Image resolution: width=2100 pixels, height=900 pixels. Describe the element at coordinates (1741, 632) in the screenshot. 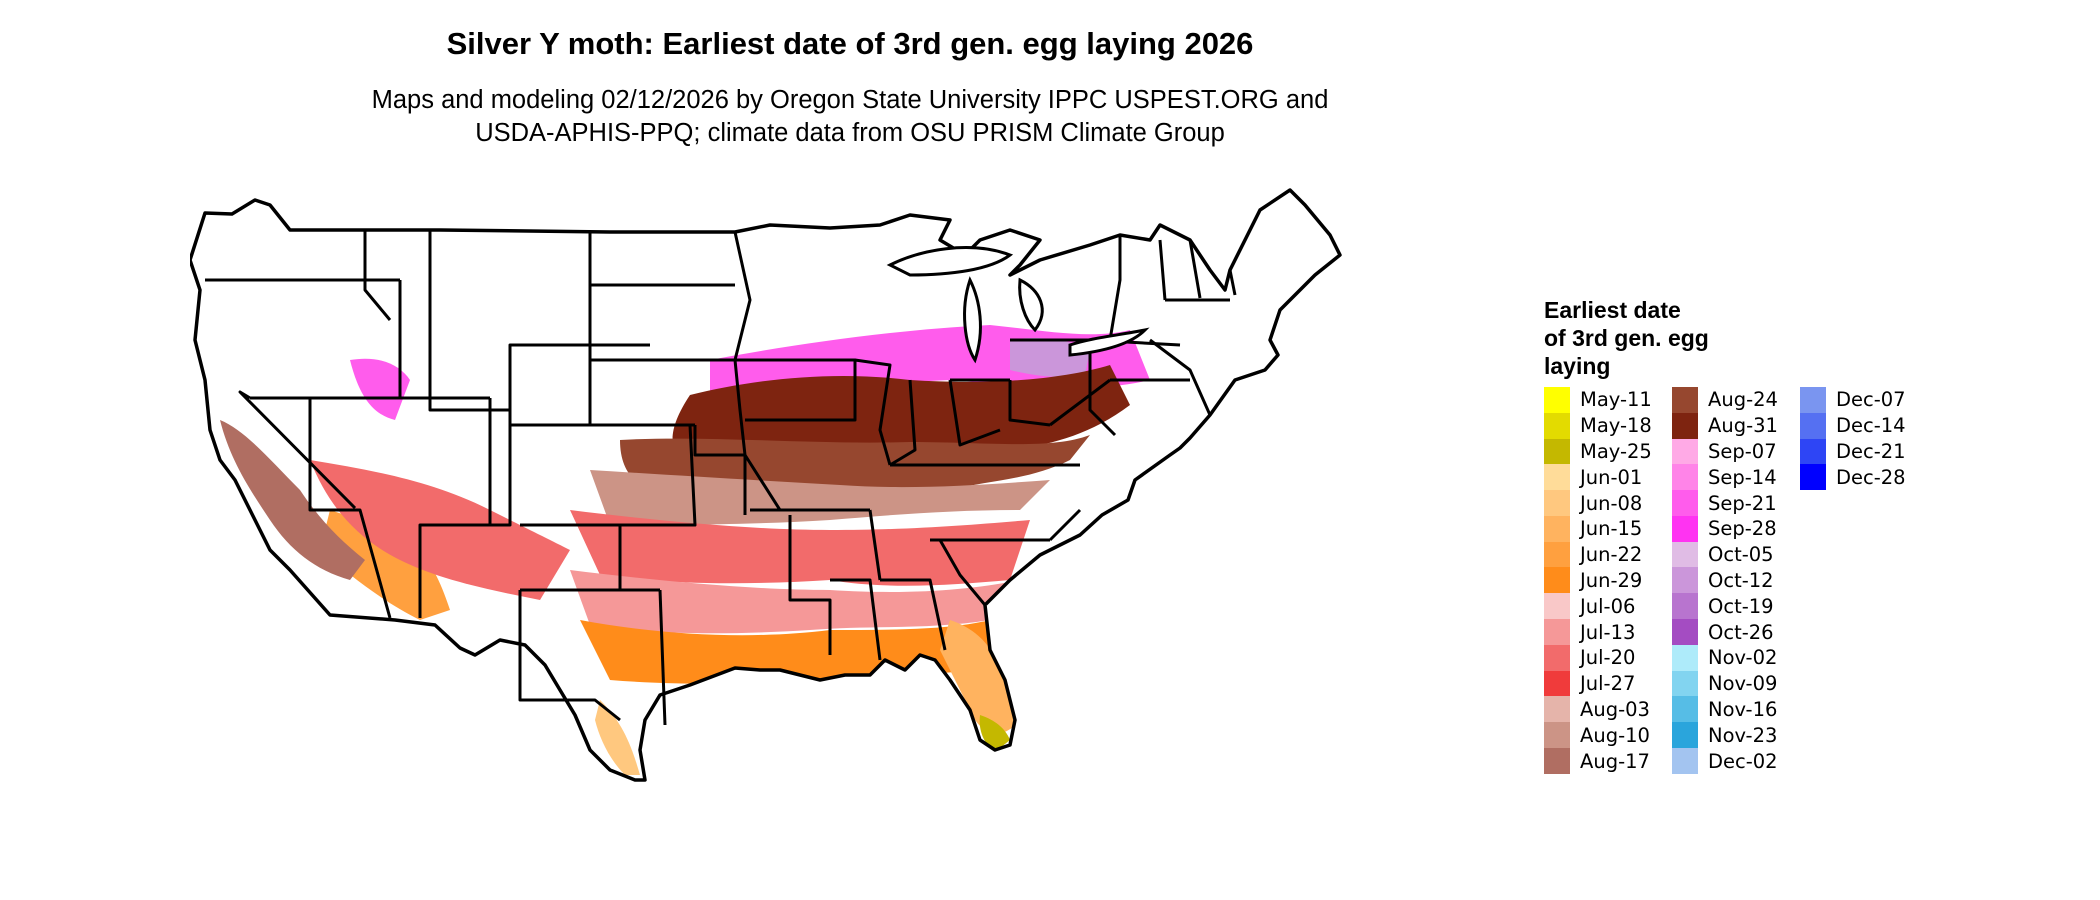

I see `legend-label: Oct-26` at that location.